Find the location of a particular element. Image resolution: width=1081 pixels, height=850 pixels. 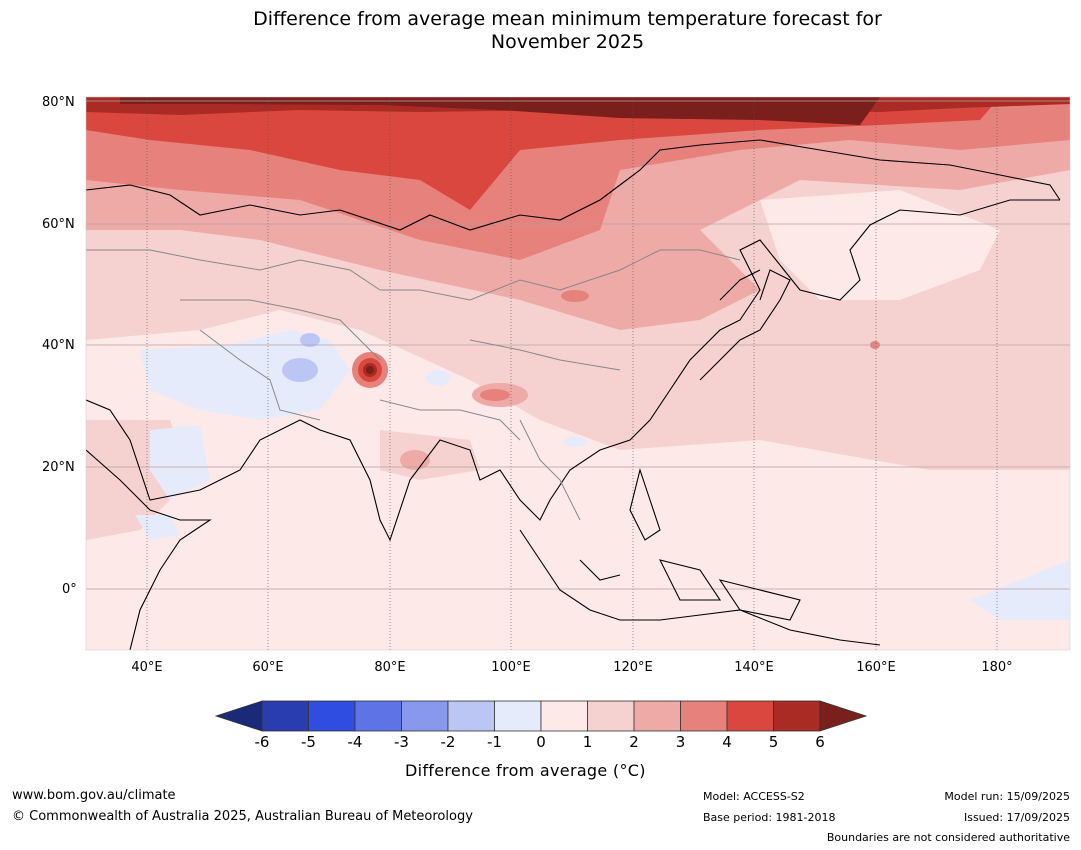

colorbar-title: Difference from average (°C) is located at coordinates (525, 770).